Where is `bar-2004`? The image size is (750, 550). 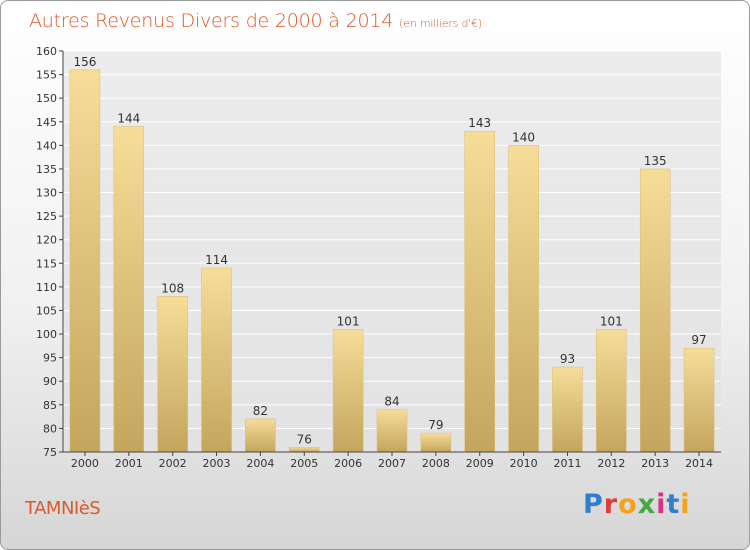 bar-2004 is located at coordinates (260, 435).